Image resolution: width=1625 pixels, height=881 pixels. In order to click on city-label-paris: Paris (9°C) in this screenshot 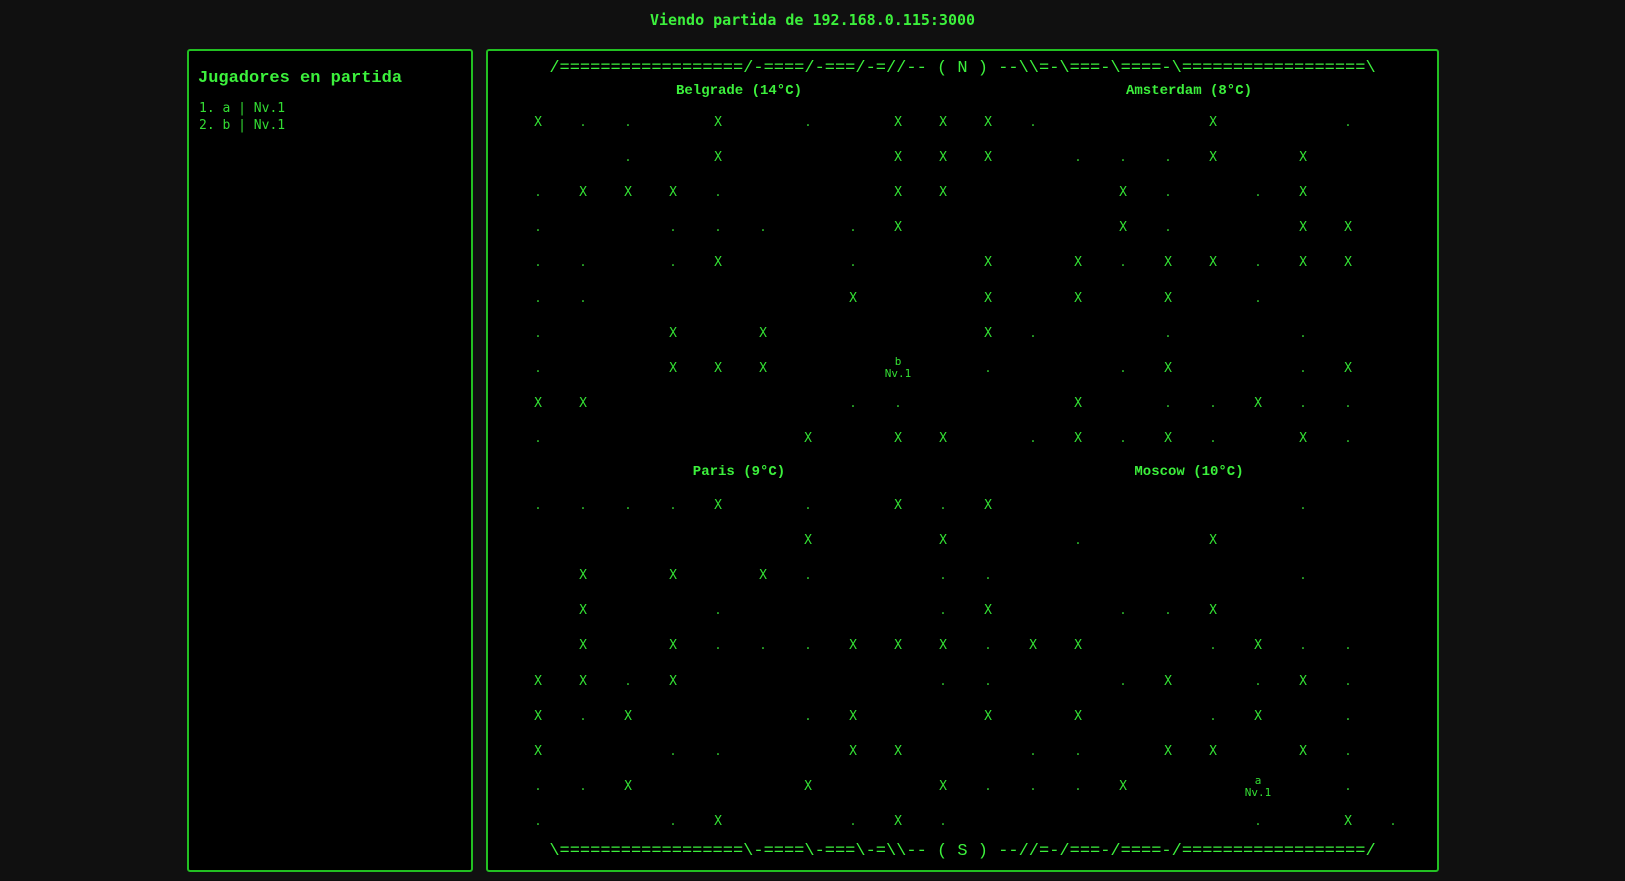, I will do `click(739, 472)`.